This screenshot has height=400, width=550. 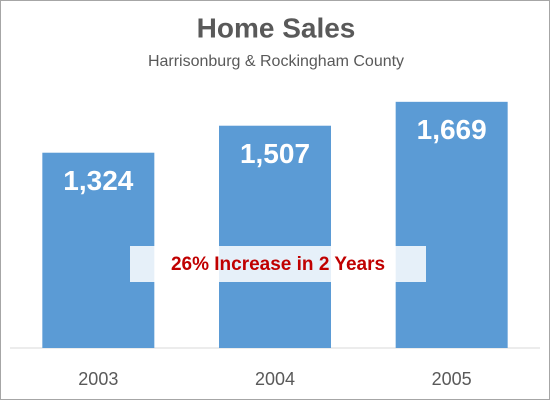 I want to click on chart-title: Home Sales, so click(x=276, y=27).